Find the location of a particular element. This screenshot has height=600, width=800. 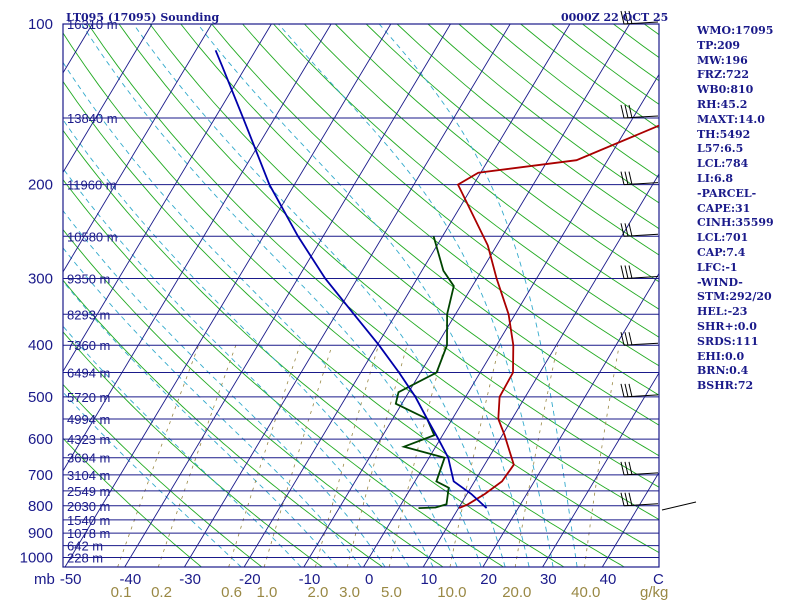

moist-adiabat is located at coordinates (182, 447).